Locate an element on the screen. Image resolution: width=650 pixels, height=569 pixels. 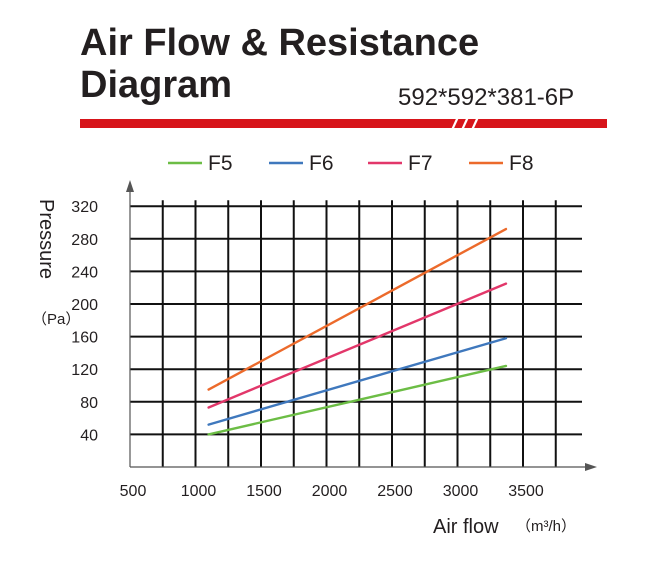
model-number: 592*592*381-6P is located at coordinates (486, 97).